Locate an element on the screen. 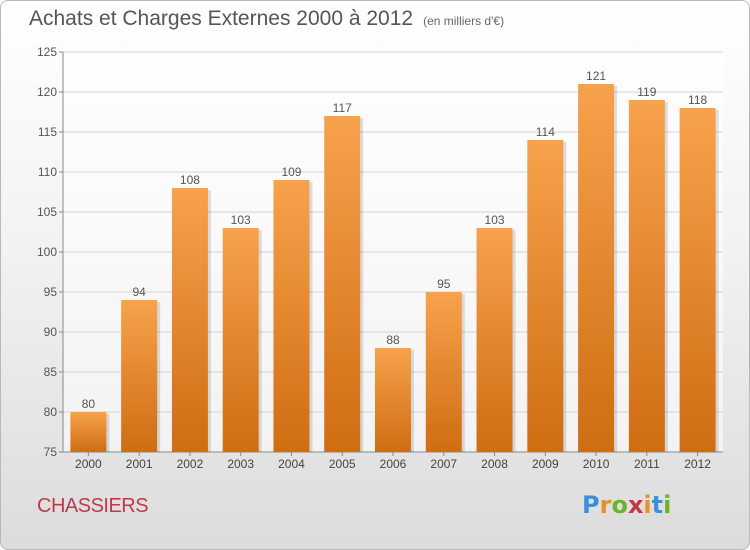 The image size is (750, 550). bar-value-label: 114 is located at coordinates (545, 132).